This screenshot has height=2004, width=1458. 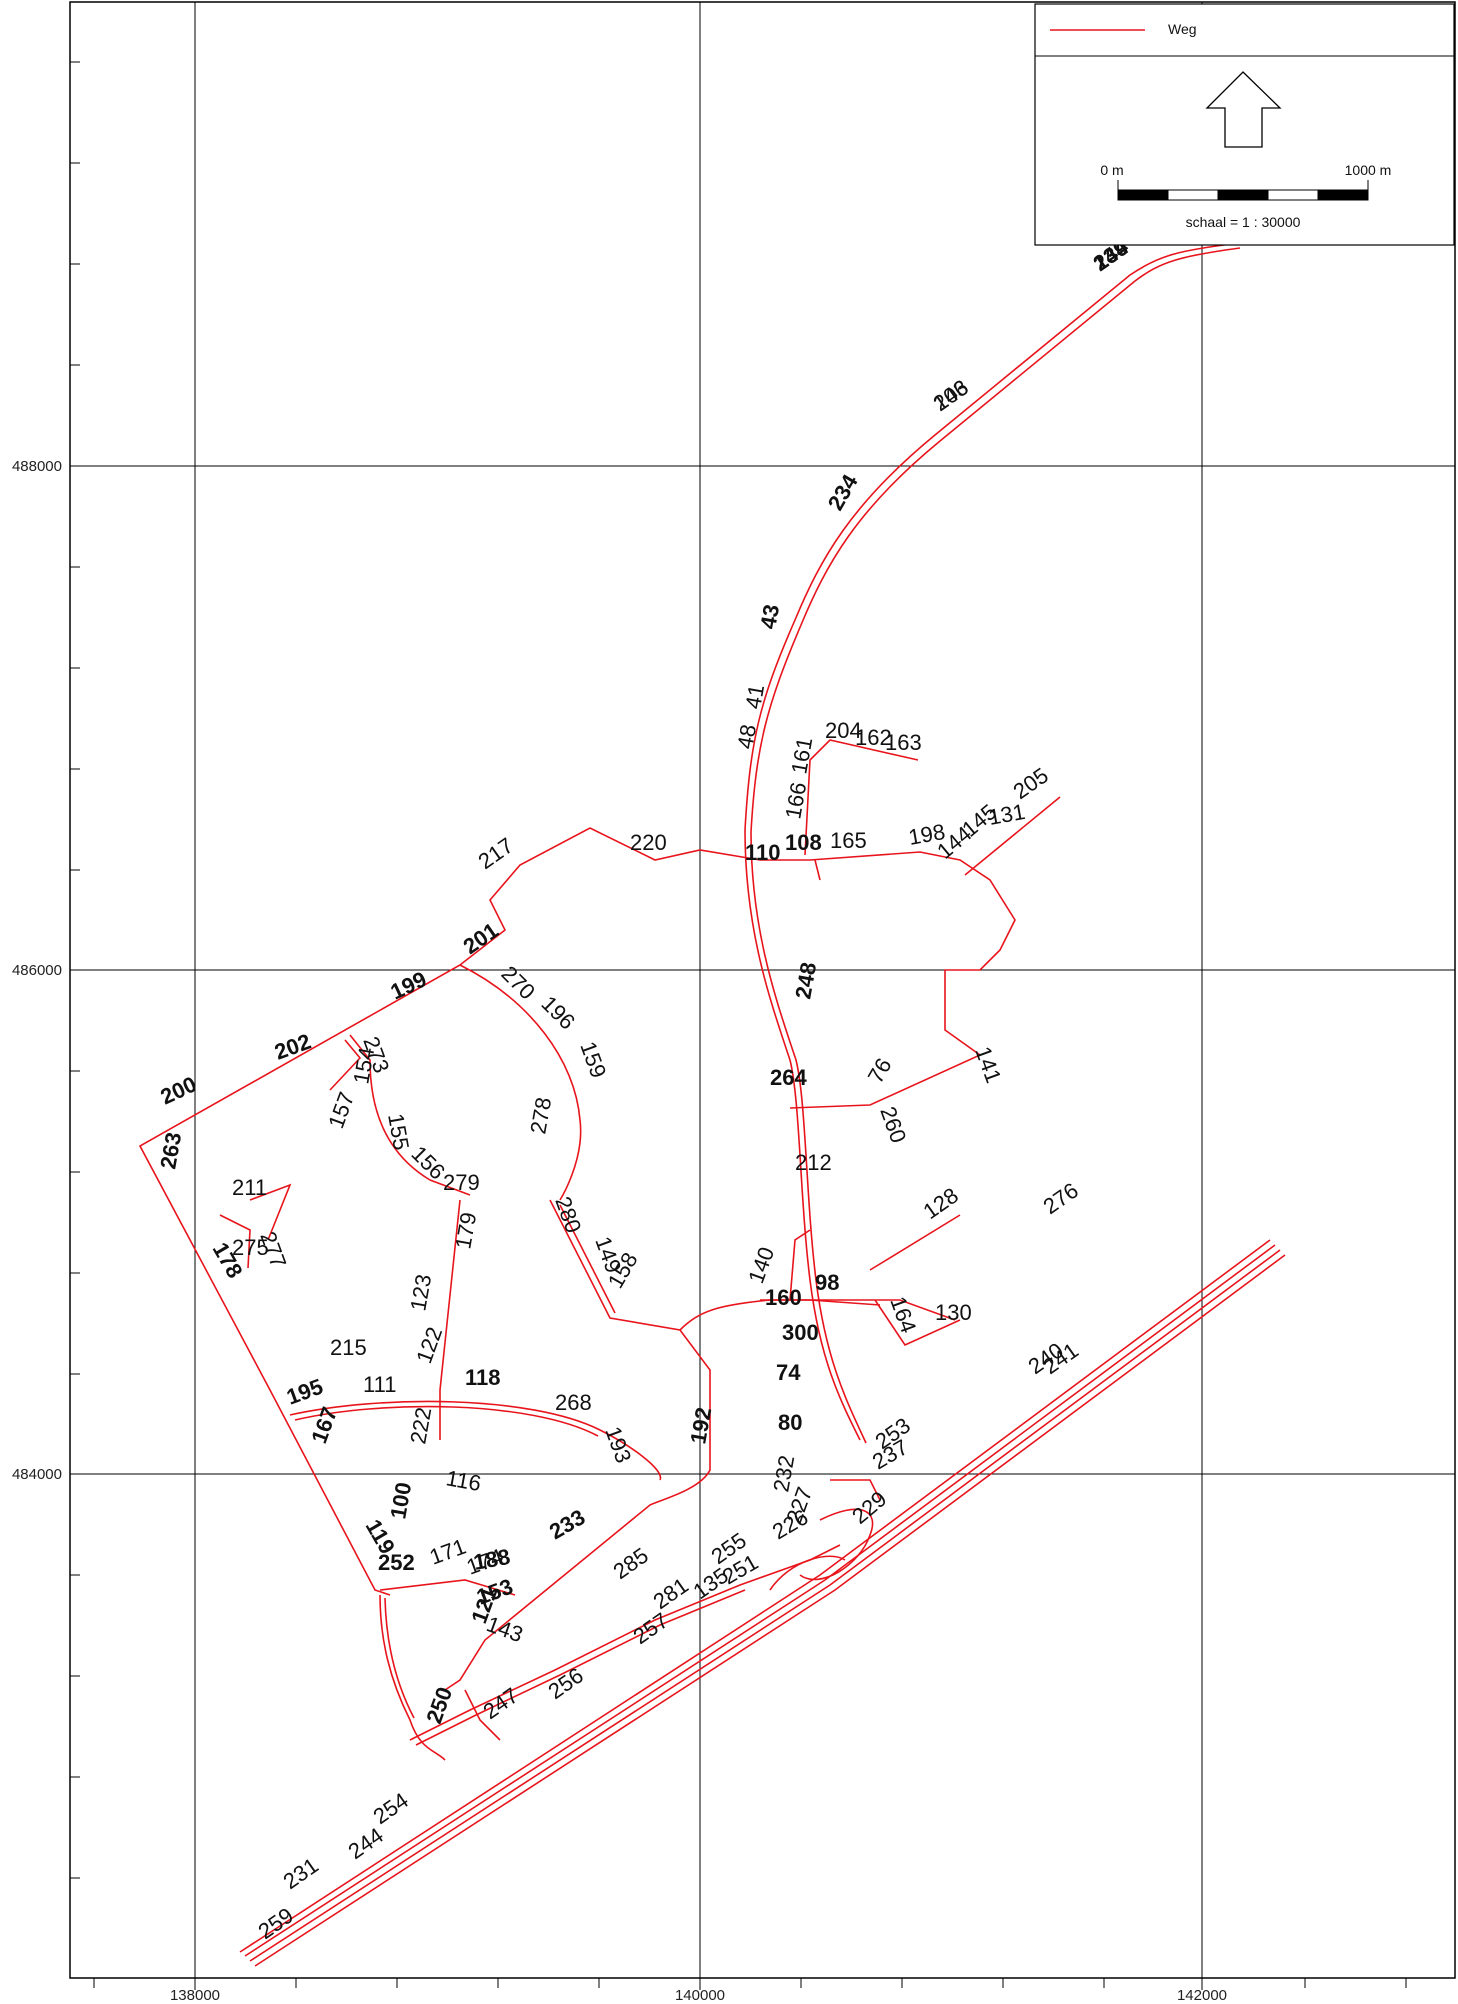 What do you see at coordinates (801, 755) in the screenshot?
I see `road-label: 161` at bounding box center [801, 755].